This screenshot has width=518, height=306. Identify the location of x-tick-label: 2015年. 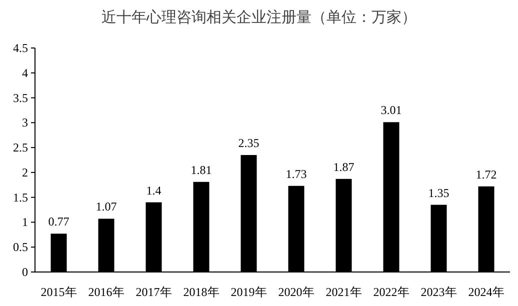
(58, 292).